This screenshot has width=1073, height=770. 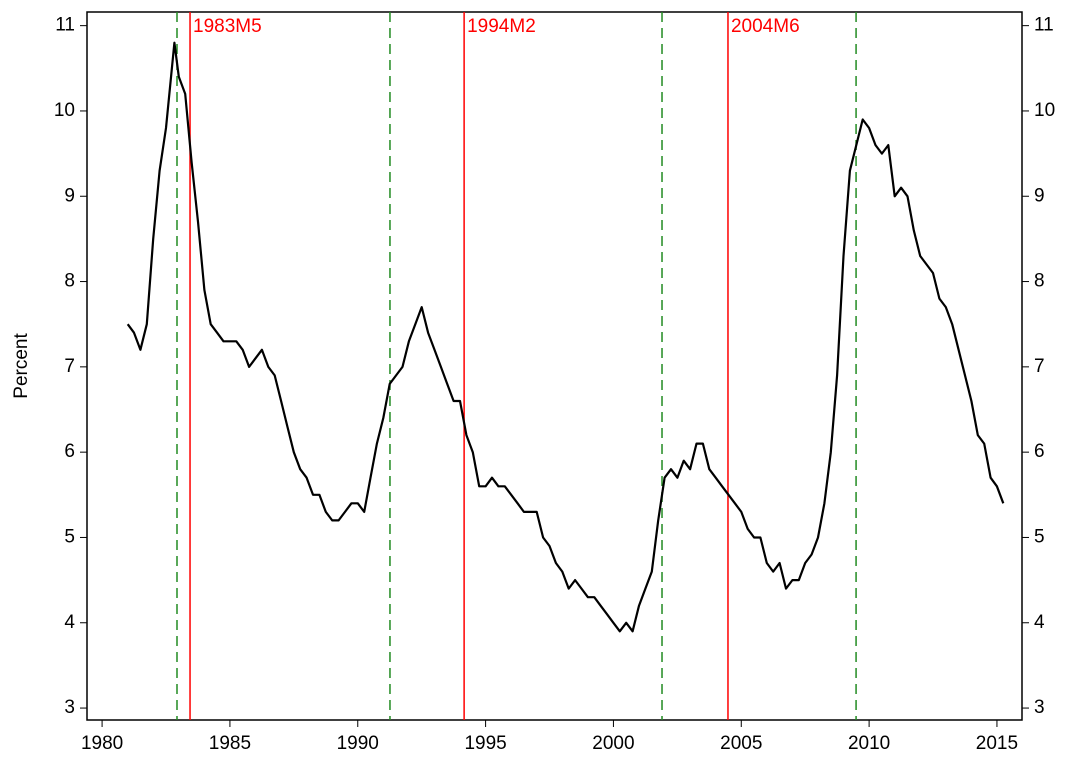 I want to click on x-tick-label: 1995, so click(x=485, y=743).